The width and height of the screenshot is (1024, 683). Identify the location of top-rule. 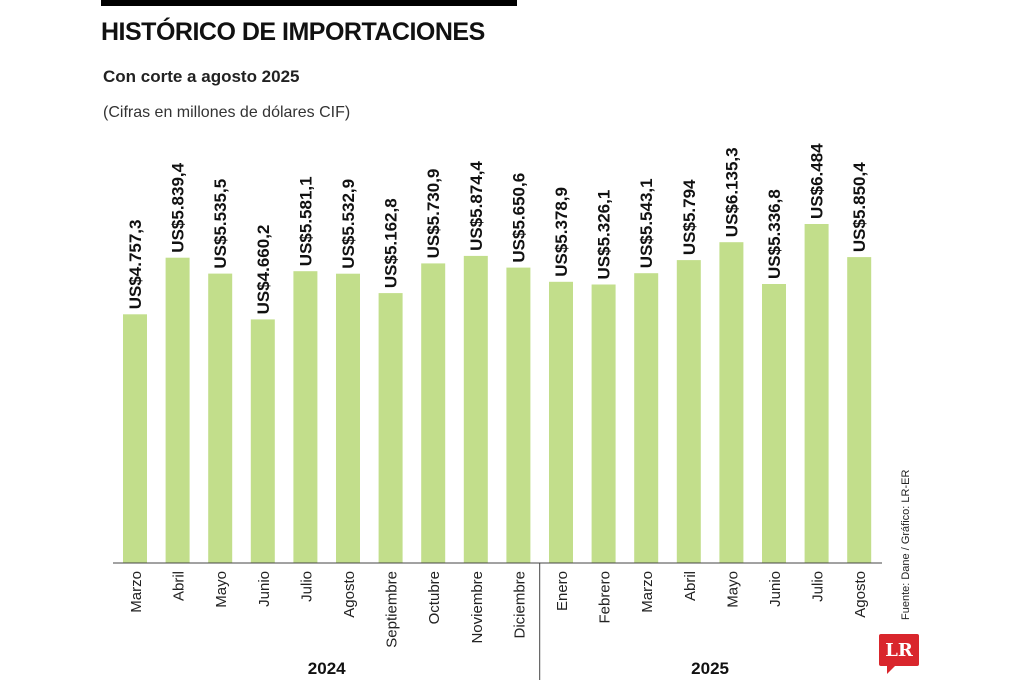
(309, 3).